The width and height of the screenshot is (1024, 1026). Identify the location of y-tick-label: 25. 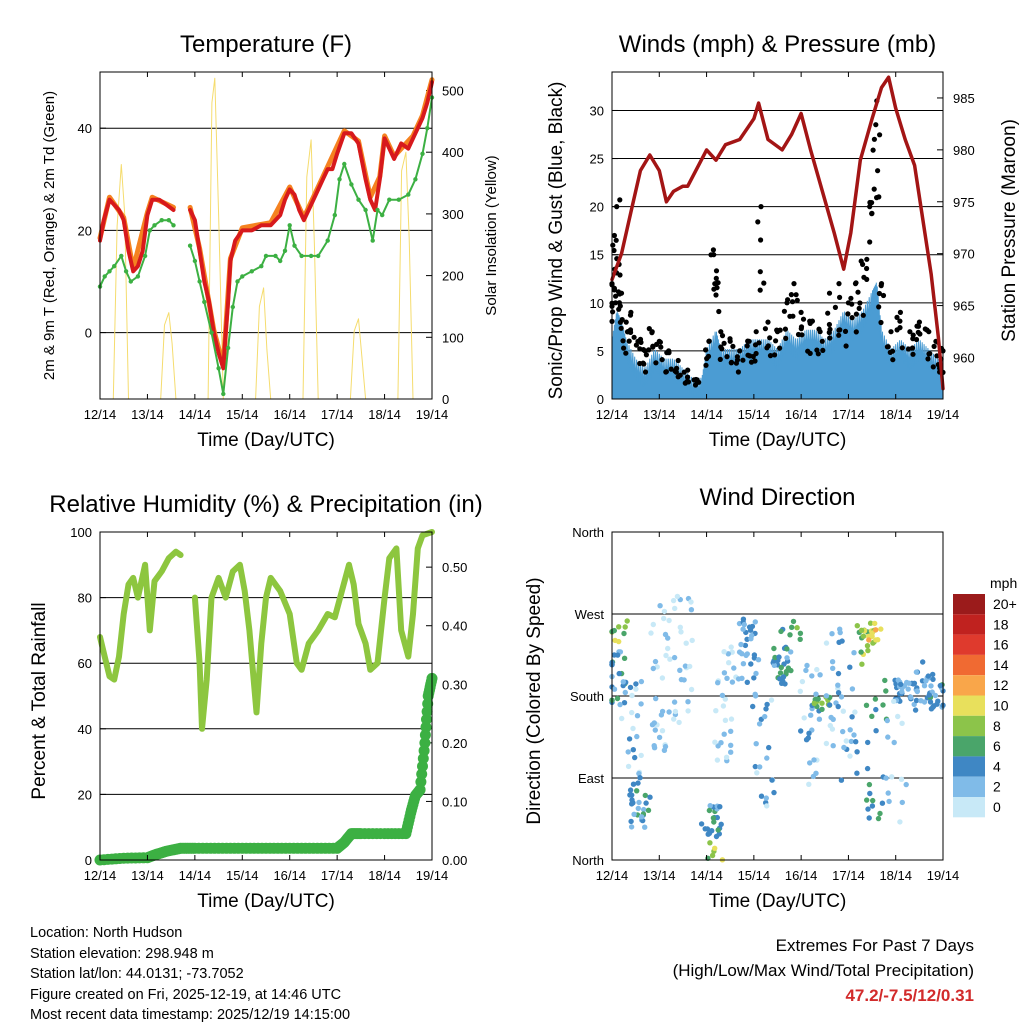
(597, 159).